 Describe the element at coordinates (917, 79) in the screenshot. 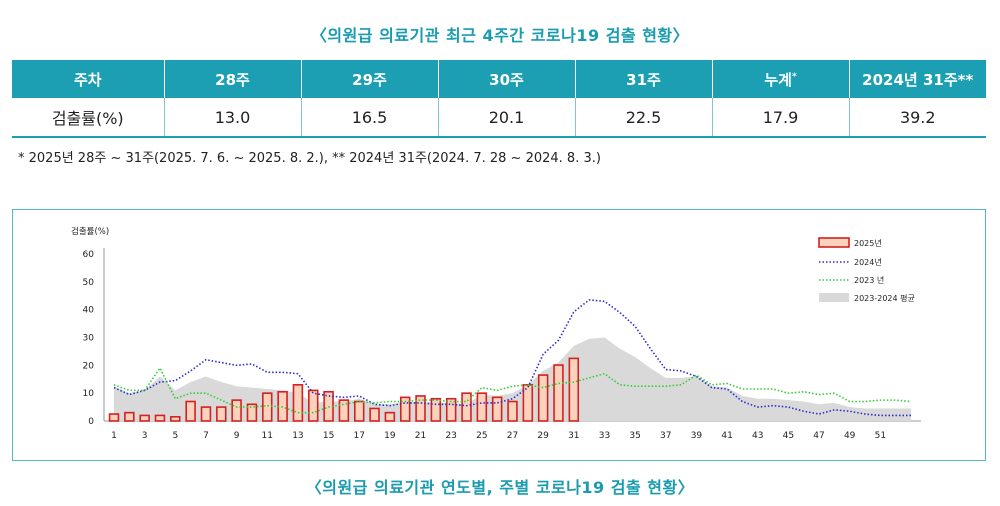

I see `header-2024-week-31: 2024년 31주**` at that location.